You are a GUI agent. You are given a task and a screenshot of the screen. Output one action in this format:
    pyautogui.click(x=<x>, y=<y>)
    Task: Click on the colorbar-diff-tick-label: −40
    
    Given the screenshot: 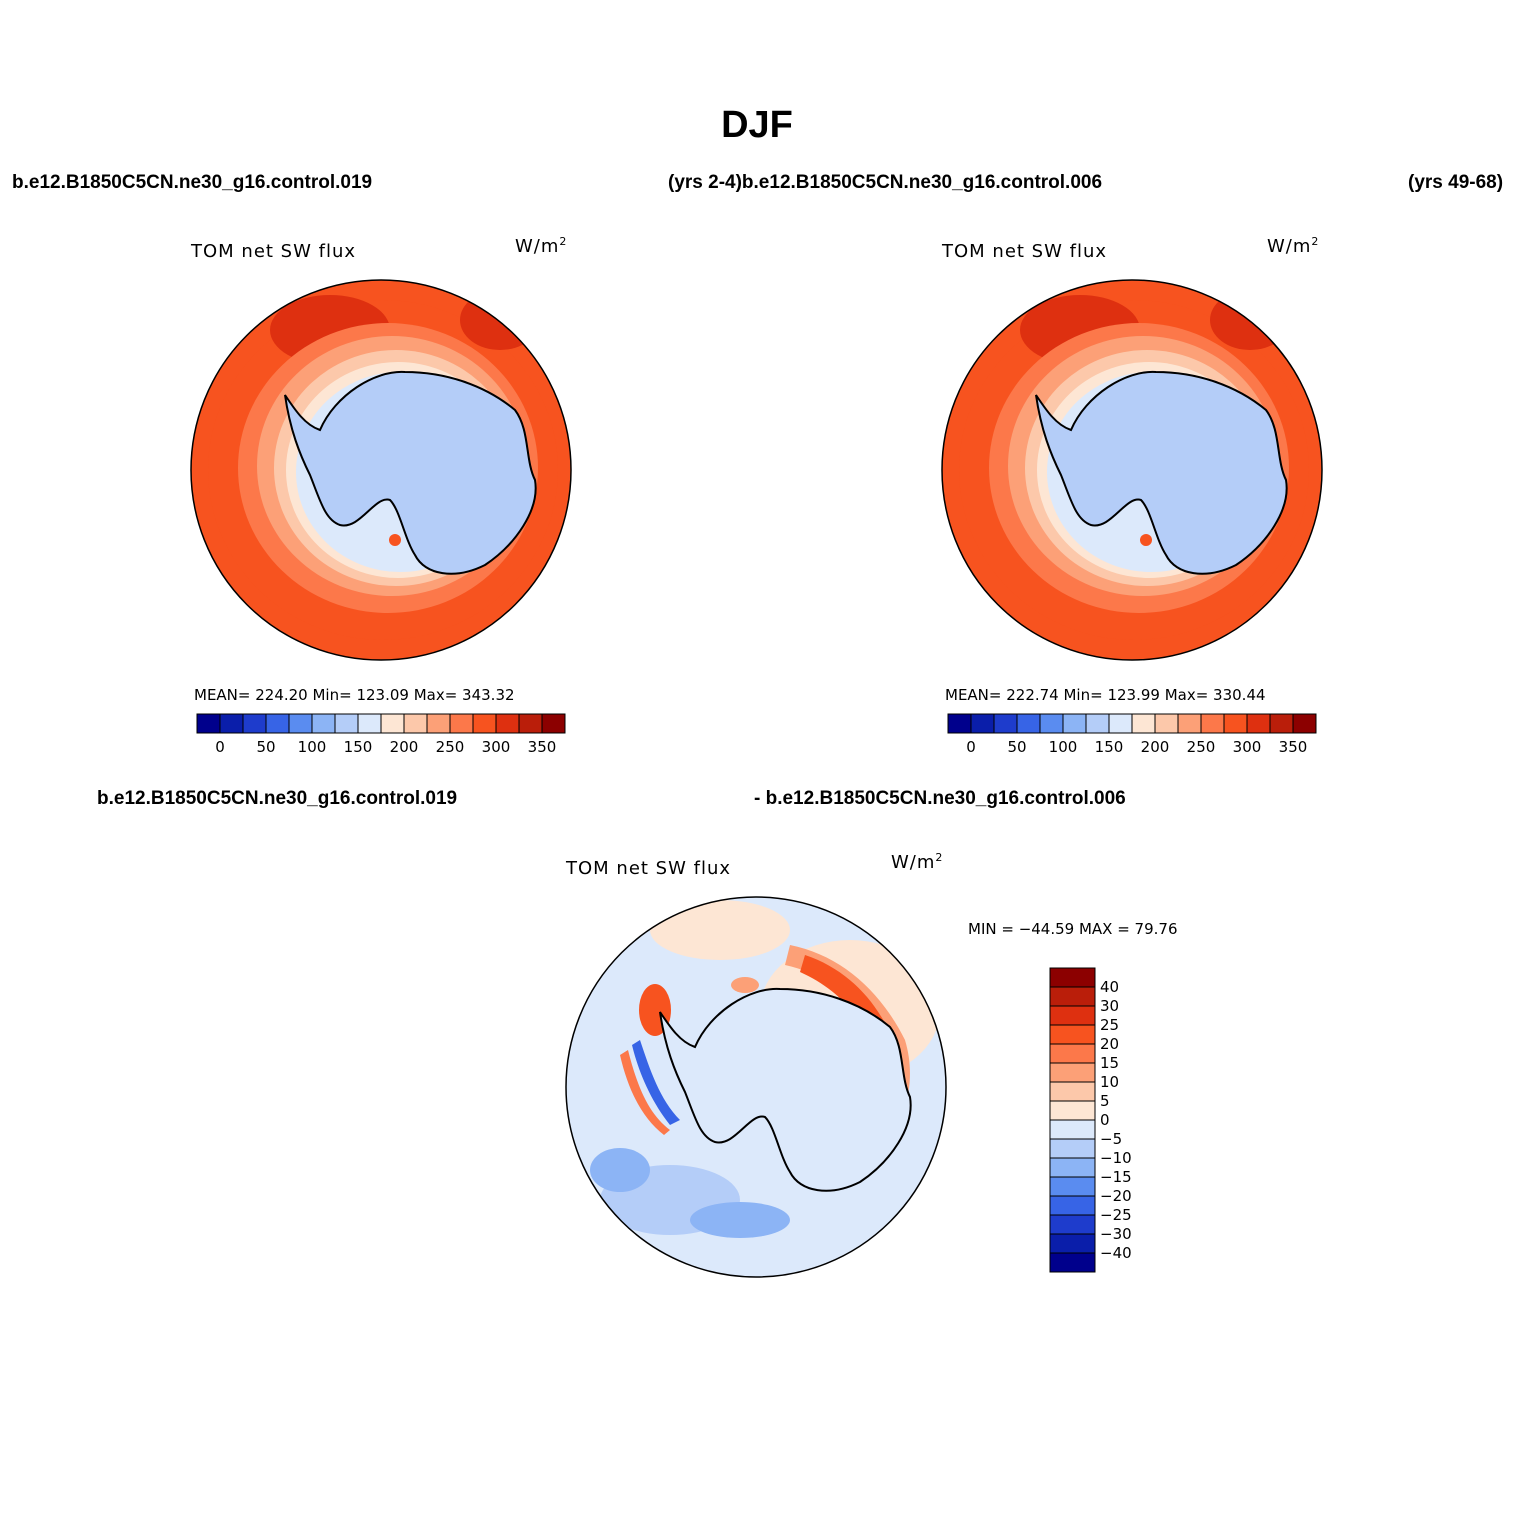 What is the action you would take?
    pyautogui.click(x=1116, y=1253)
    